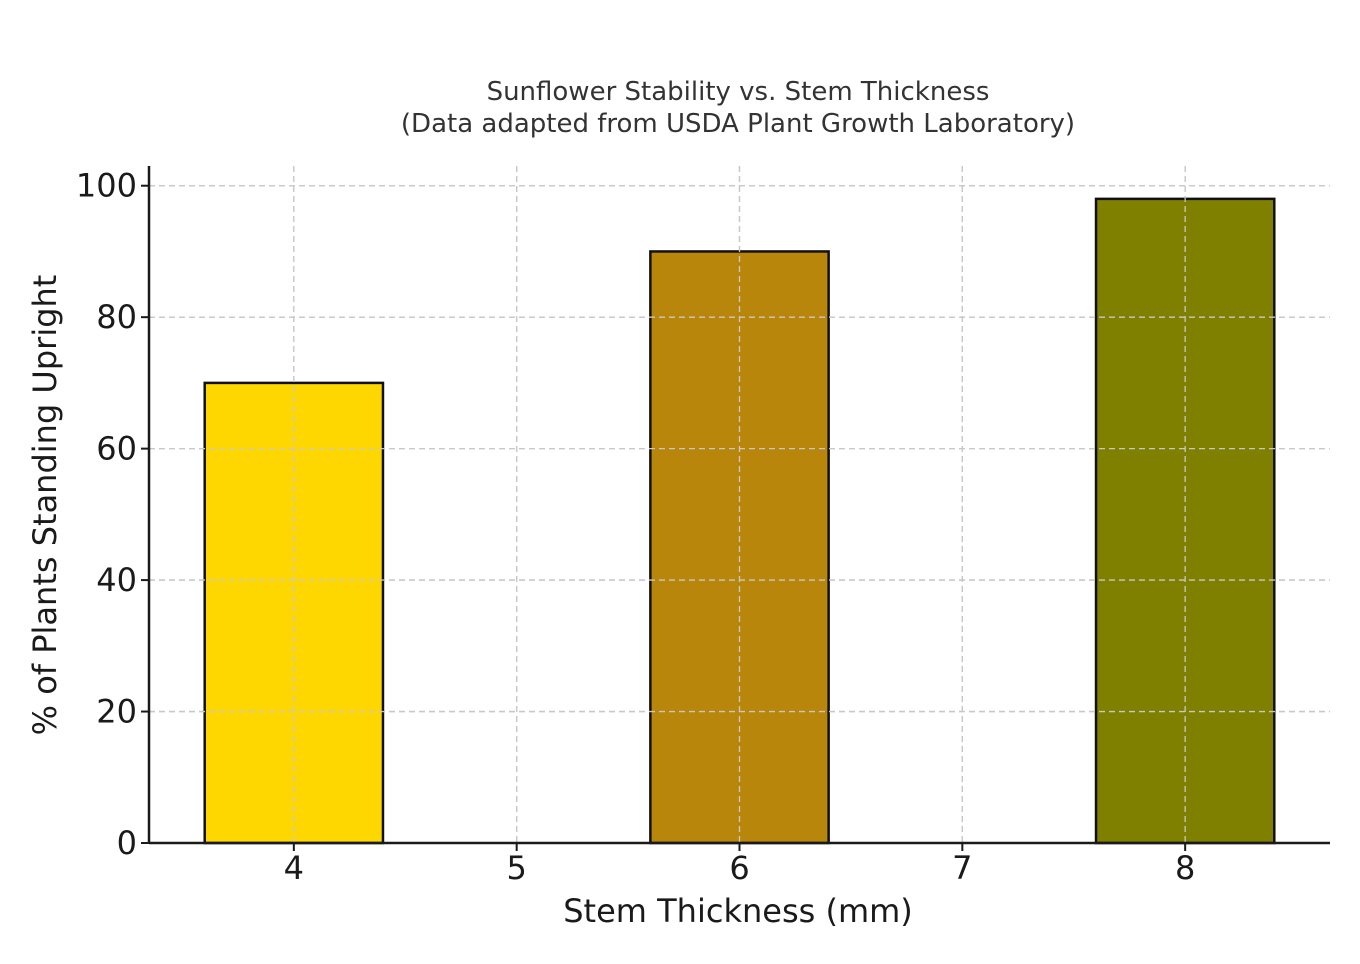  What do you see at coordinates (127, 843) in the screenshot?
I see `y-tick-label: 0` at bounding box center [127, 843].